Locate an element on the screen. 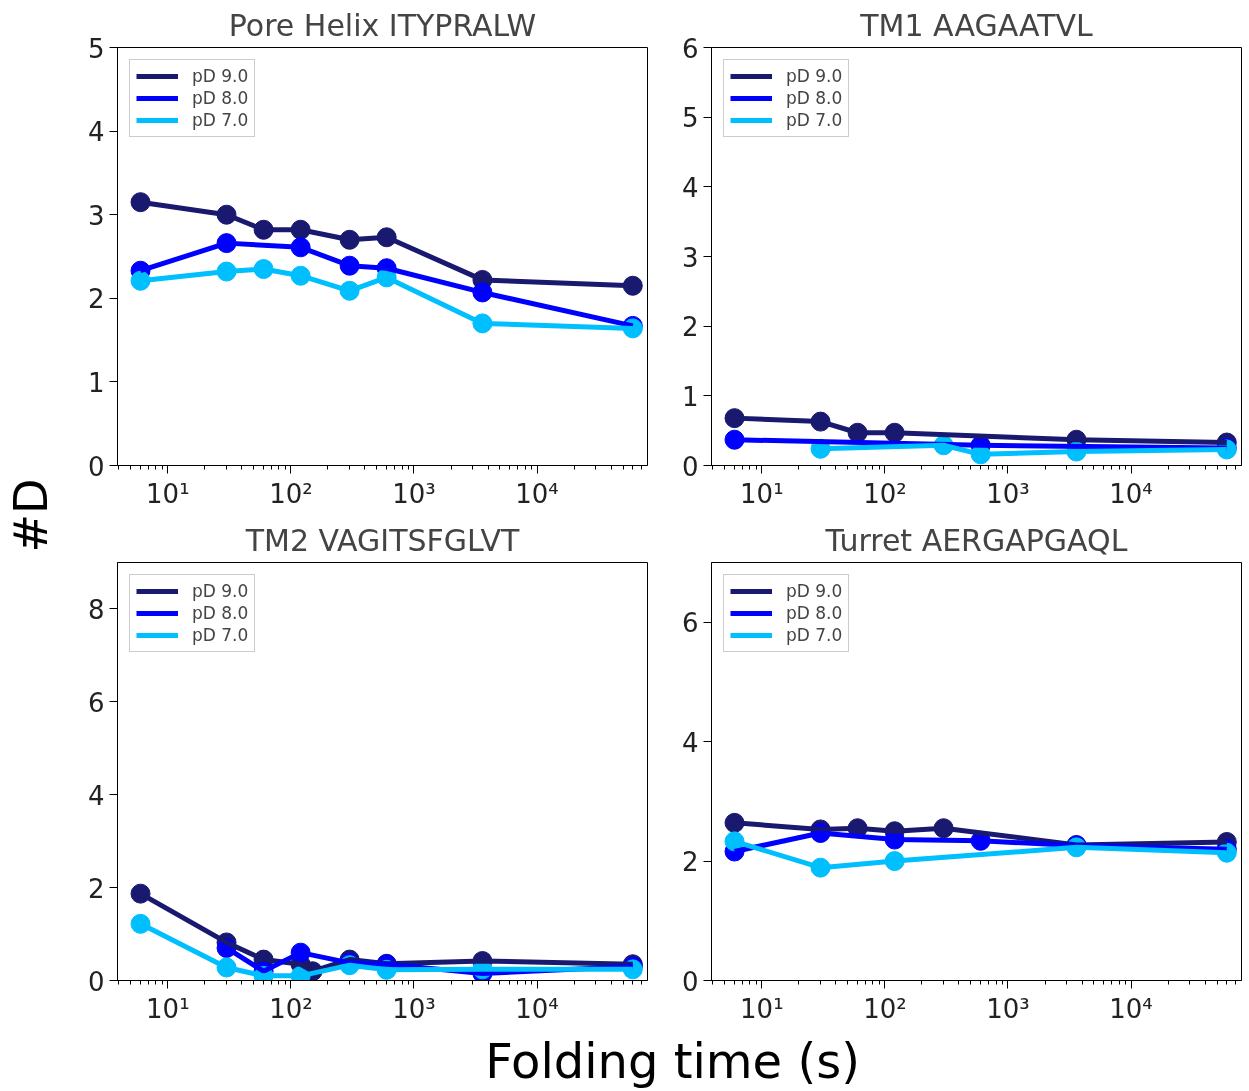 The height and width of the screenshot is (1091, 1249). x-axis-title: Folding time (s) is located at coordinates (672, 1060).